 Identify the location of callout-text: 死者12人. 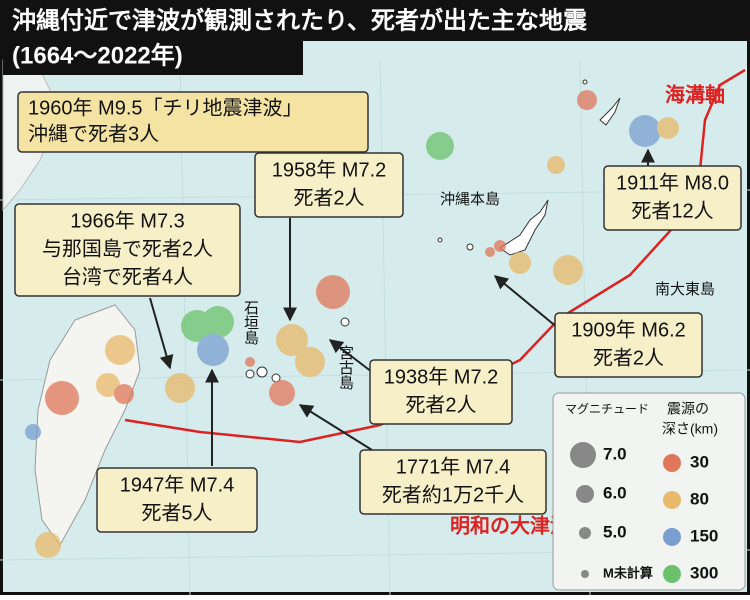
(672, 210).